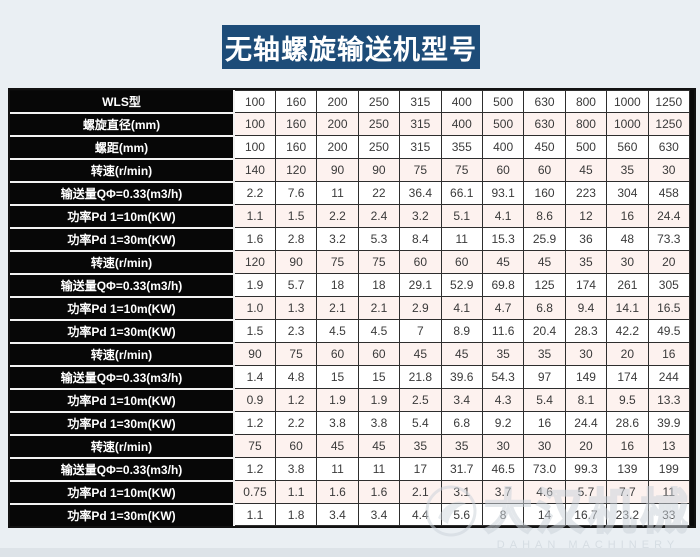  I want to click on table-cell: 17, so click(420, 469).